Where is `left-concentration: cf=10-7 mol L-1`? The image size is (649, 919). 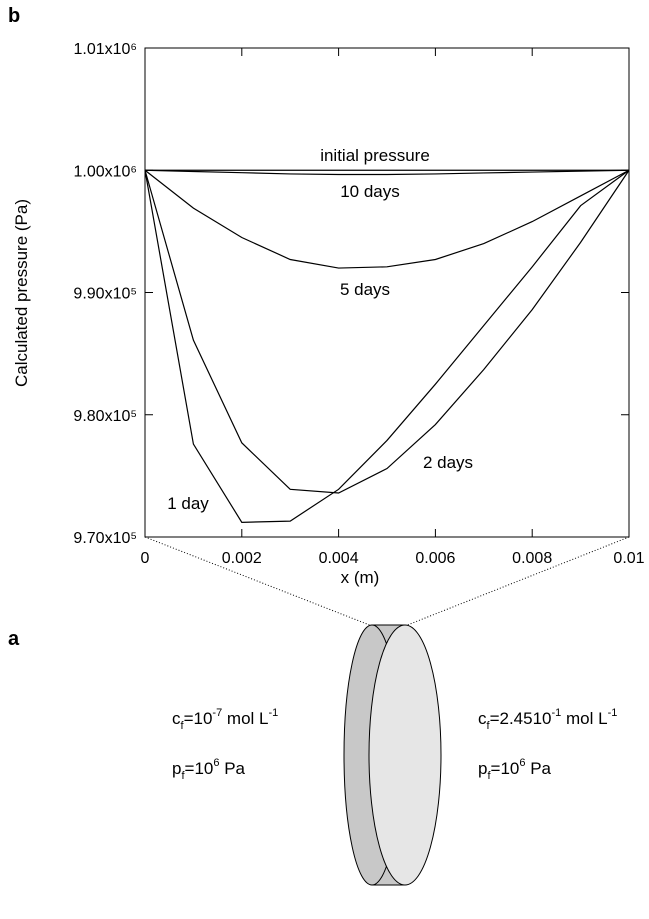
left-concentration: cf=10-7 mol L-1 is located at coordinates (225, 719).